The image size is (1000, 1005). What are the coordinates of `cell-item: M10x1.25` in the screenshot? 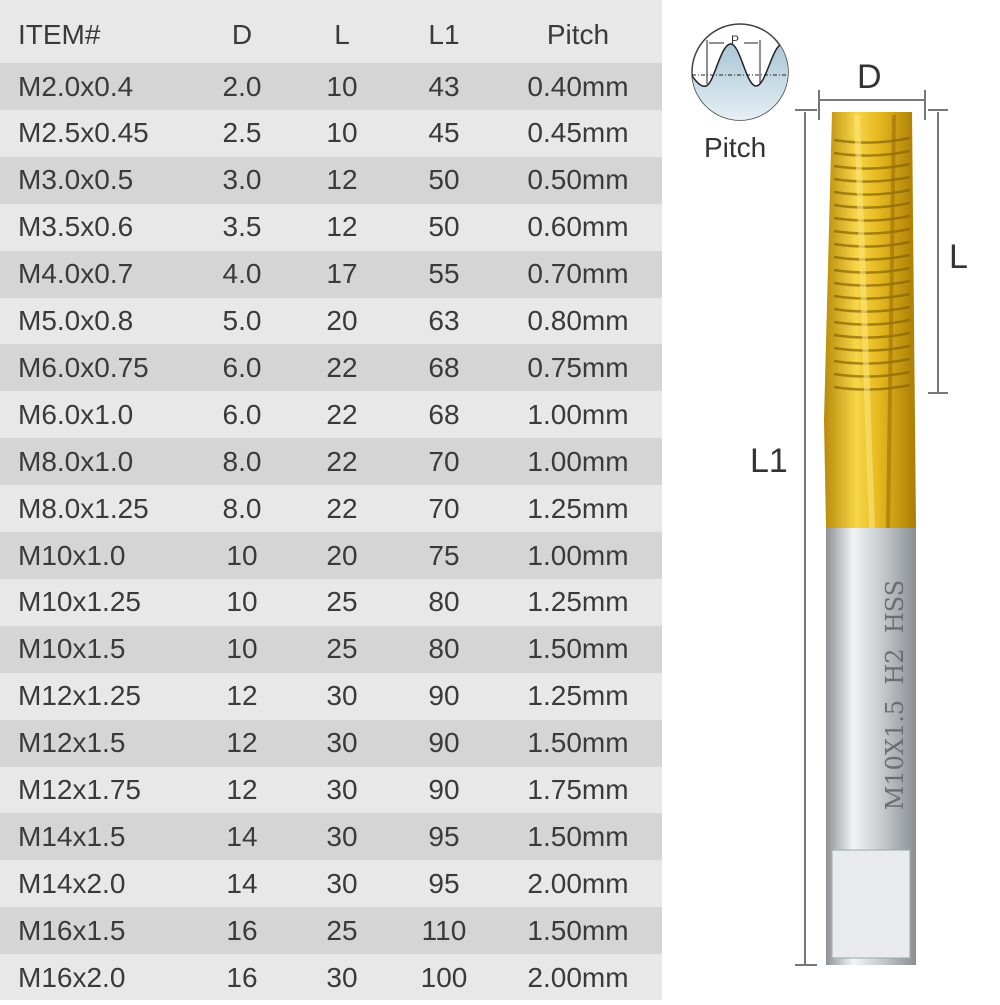 It's located at (79, 602).